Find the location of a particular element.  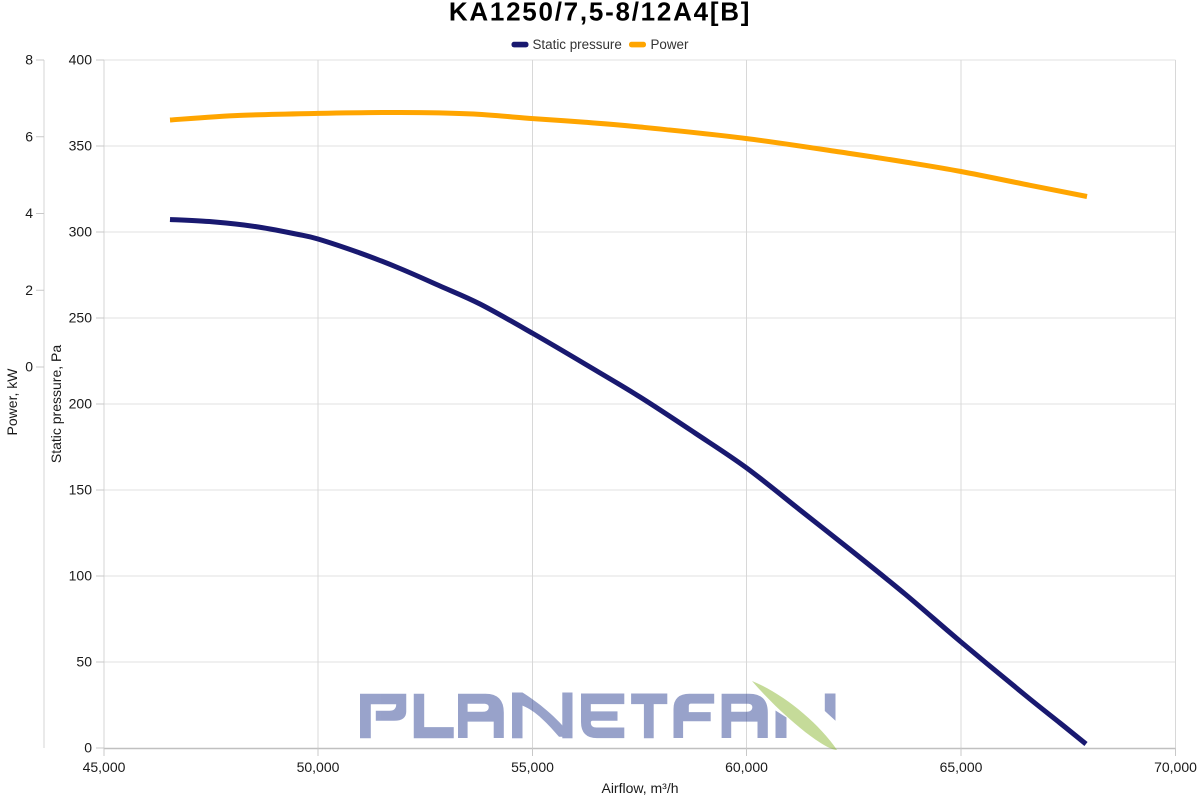

svg-text: 65,000 is located at coordinates (961, 767).